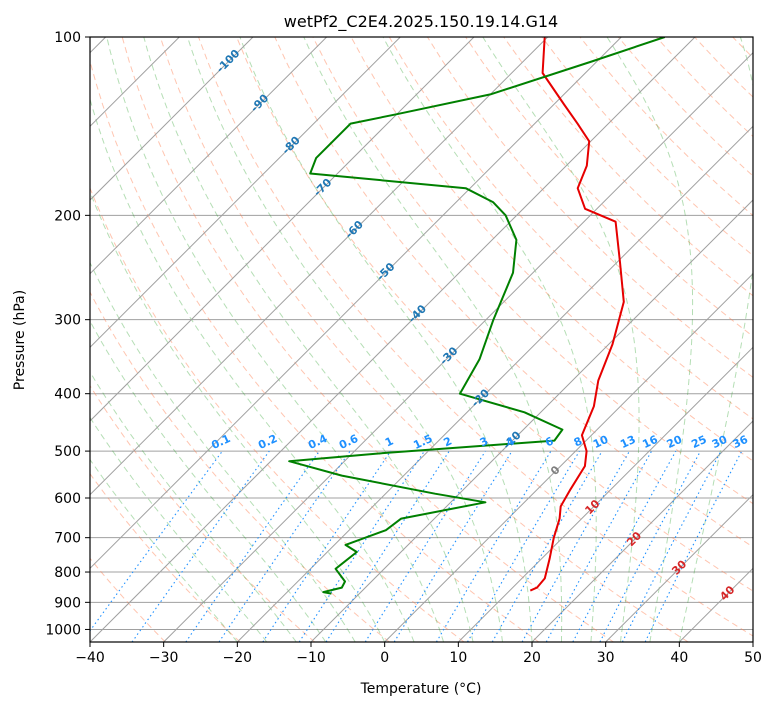  I want to click on mixing-ratio-label: 3, so click(484, 441).